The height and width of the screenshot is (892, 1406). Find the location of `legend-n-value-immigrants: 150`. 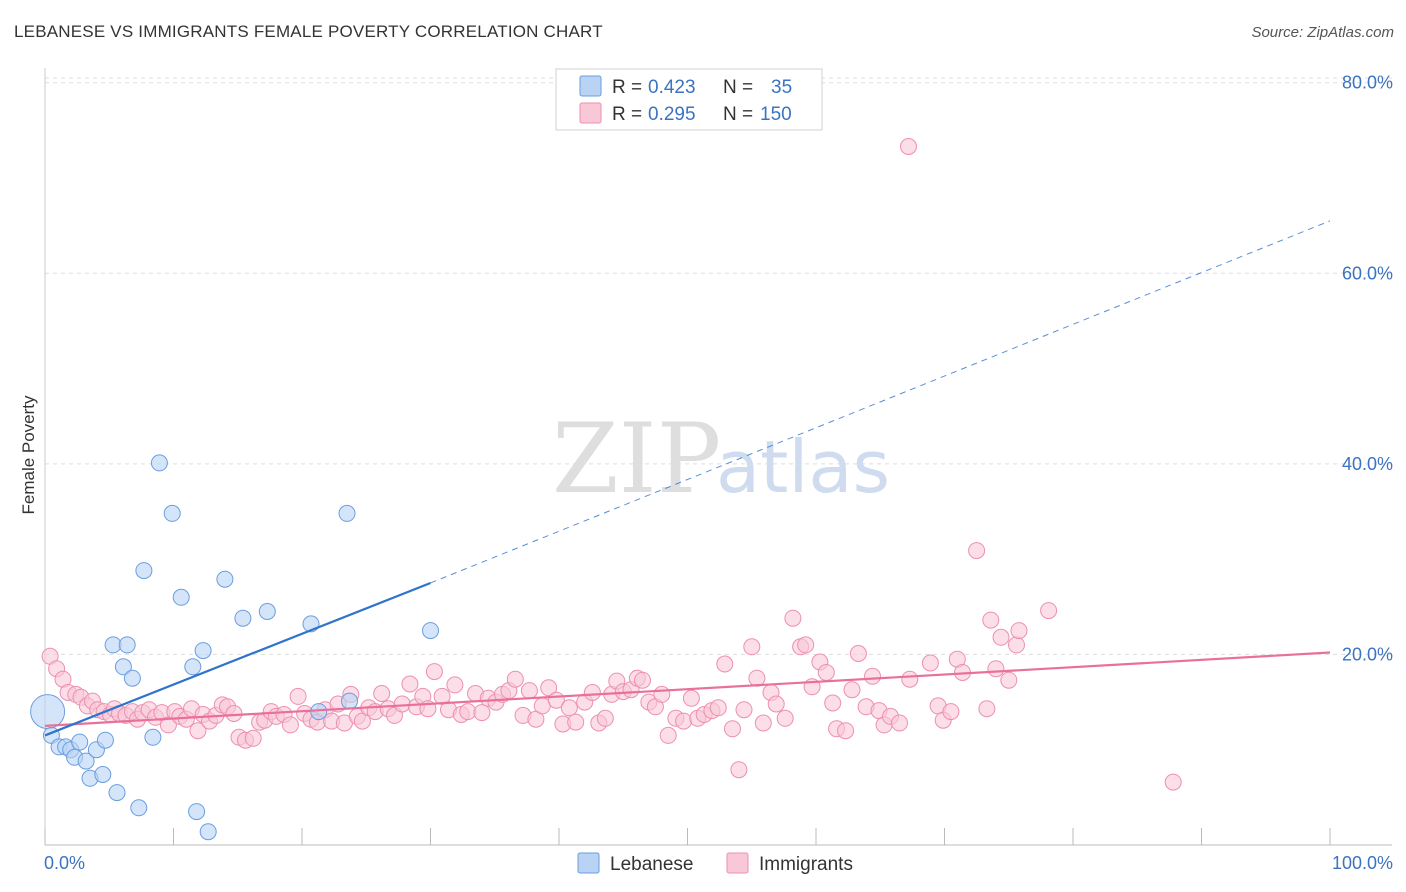

legend-n-value-immigrants: 150 is located at coordinates (776, 114).